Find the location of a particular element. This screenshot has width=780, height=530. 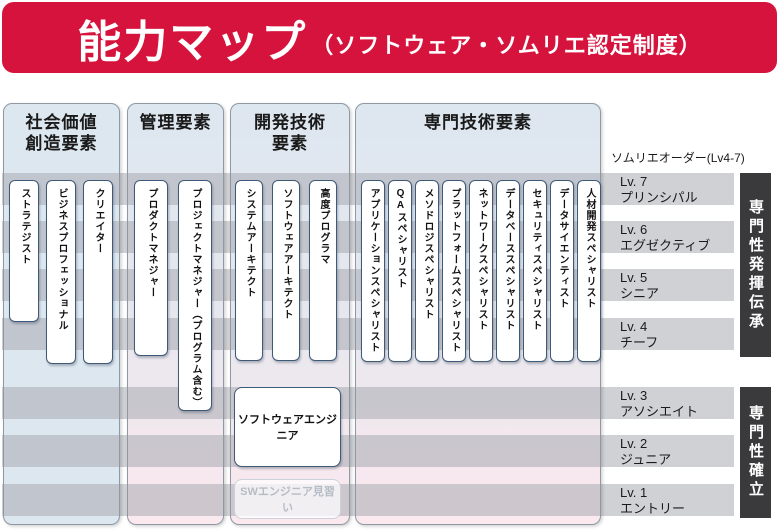

role-label: QAスペシャリスト is located at coordinates (400, 238).